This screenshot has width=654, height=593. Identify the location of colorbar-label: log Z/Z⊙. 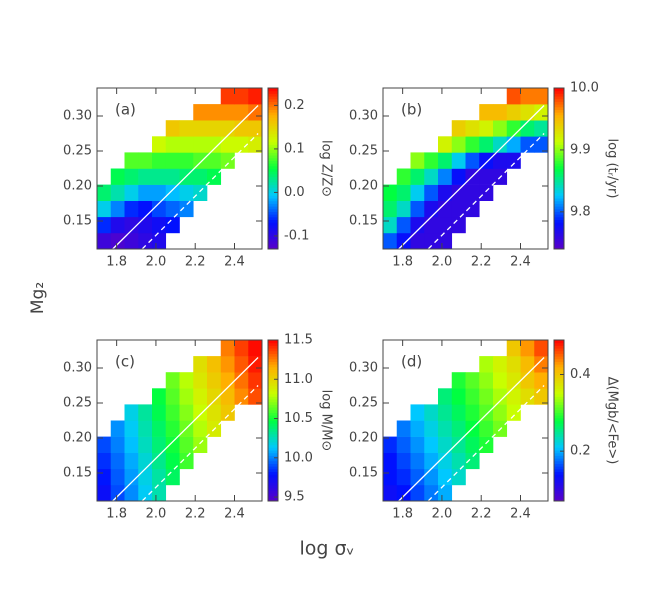
(326, 168).